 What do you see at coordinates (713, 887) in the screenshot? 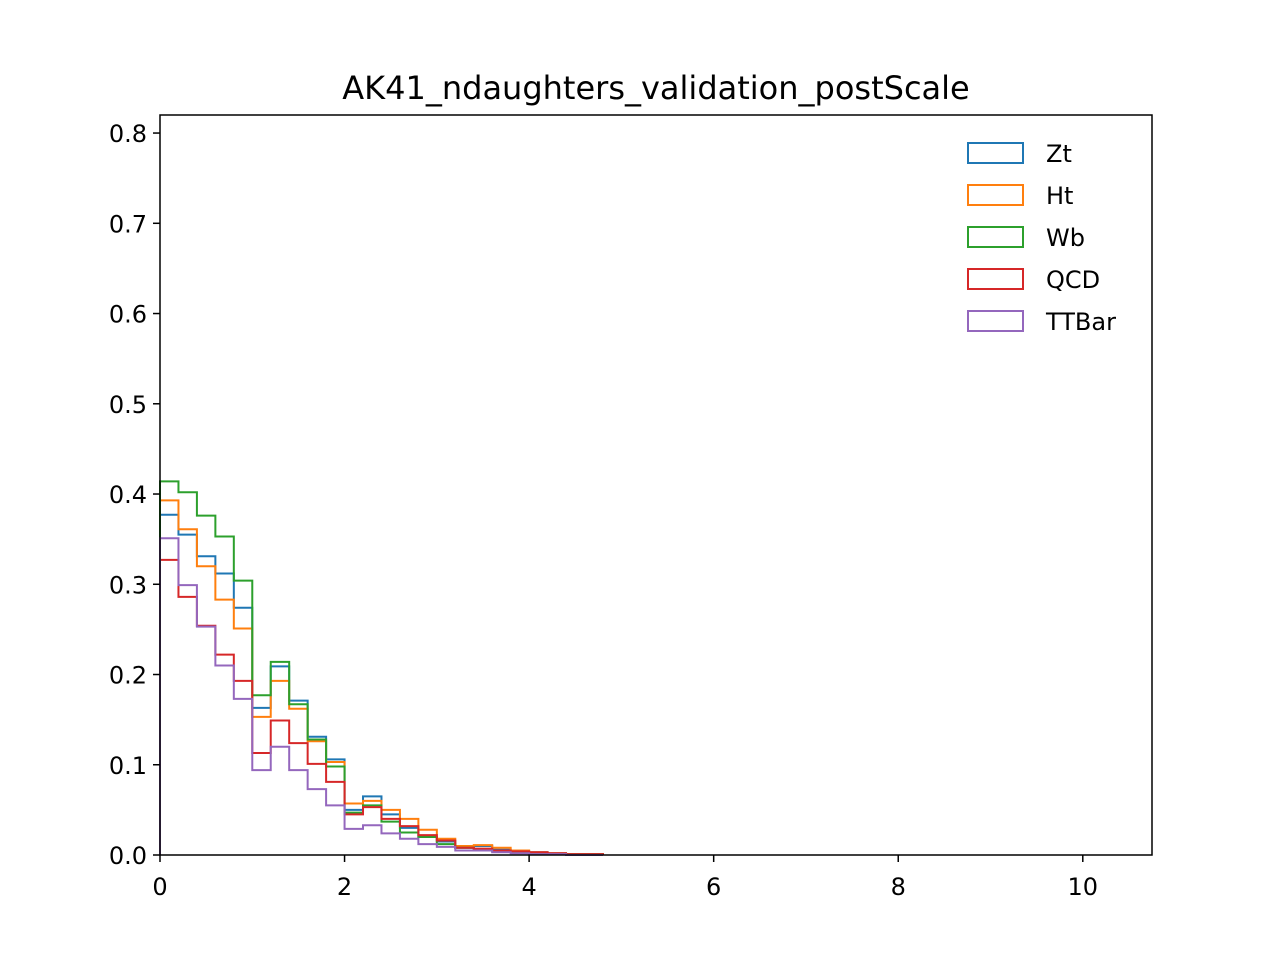
I see `x-tick-label: 6` at bounding box center [713, 887].